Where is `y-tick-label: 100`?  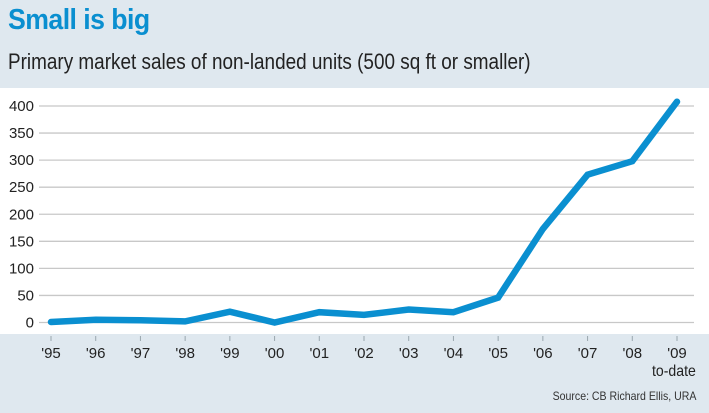 y-tick-label: 100 is located at coordinates (21, 268).